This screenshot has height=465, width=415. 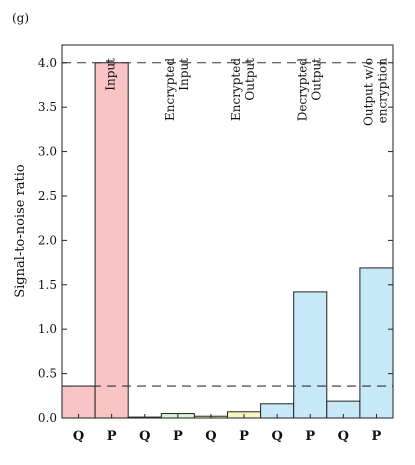 What do you see at coordinates (47, 285) in the screenshot?
I see `y-tick-label: 1.5` at bounding box center [47, 285].